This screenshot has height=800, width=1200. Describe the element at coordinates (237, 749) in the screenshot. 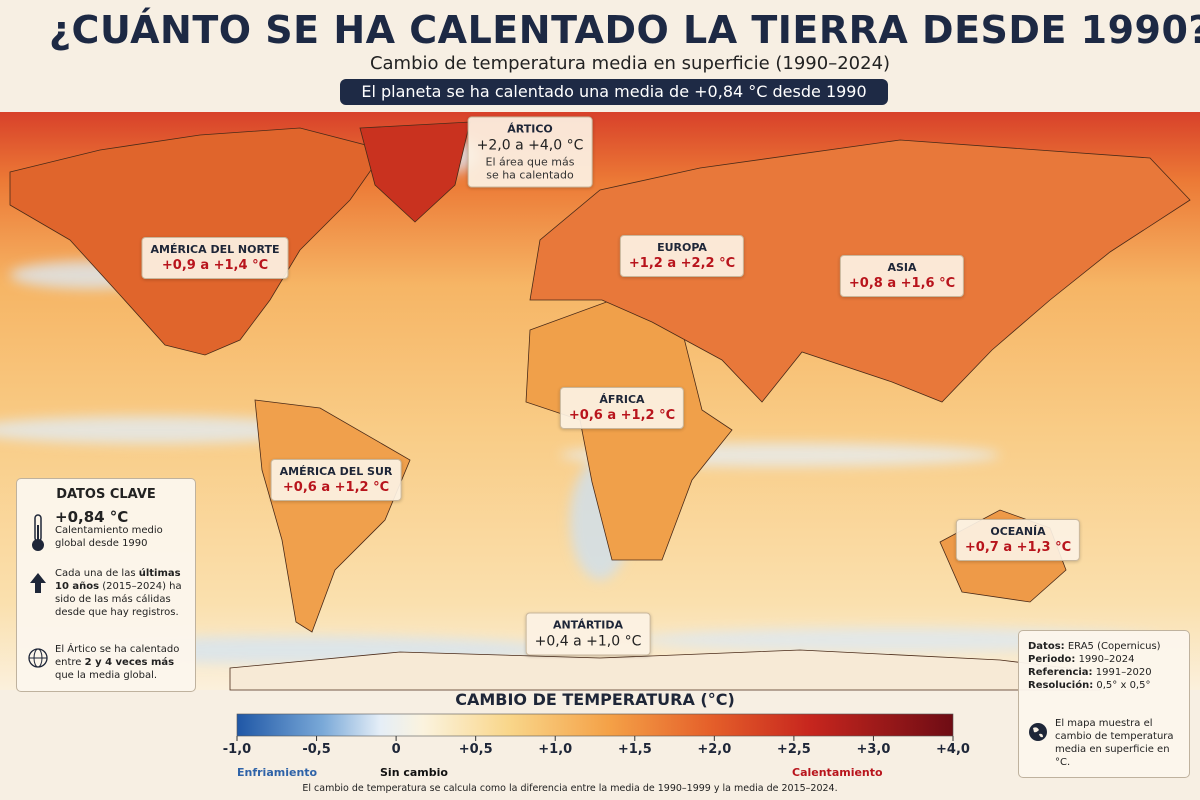

I see `colorbar-tick-label: -1,0` at that location.